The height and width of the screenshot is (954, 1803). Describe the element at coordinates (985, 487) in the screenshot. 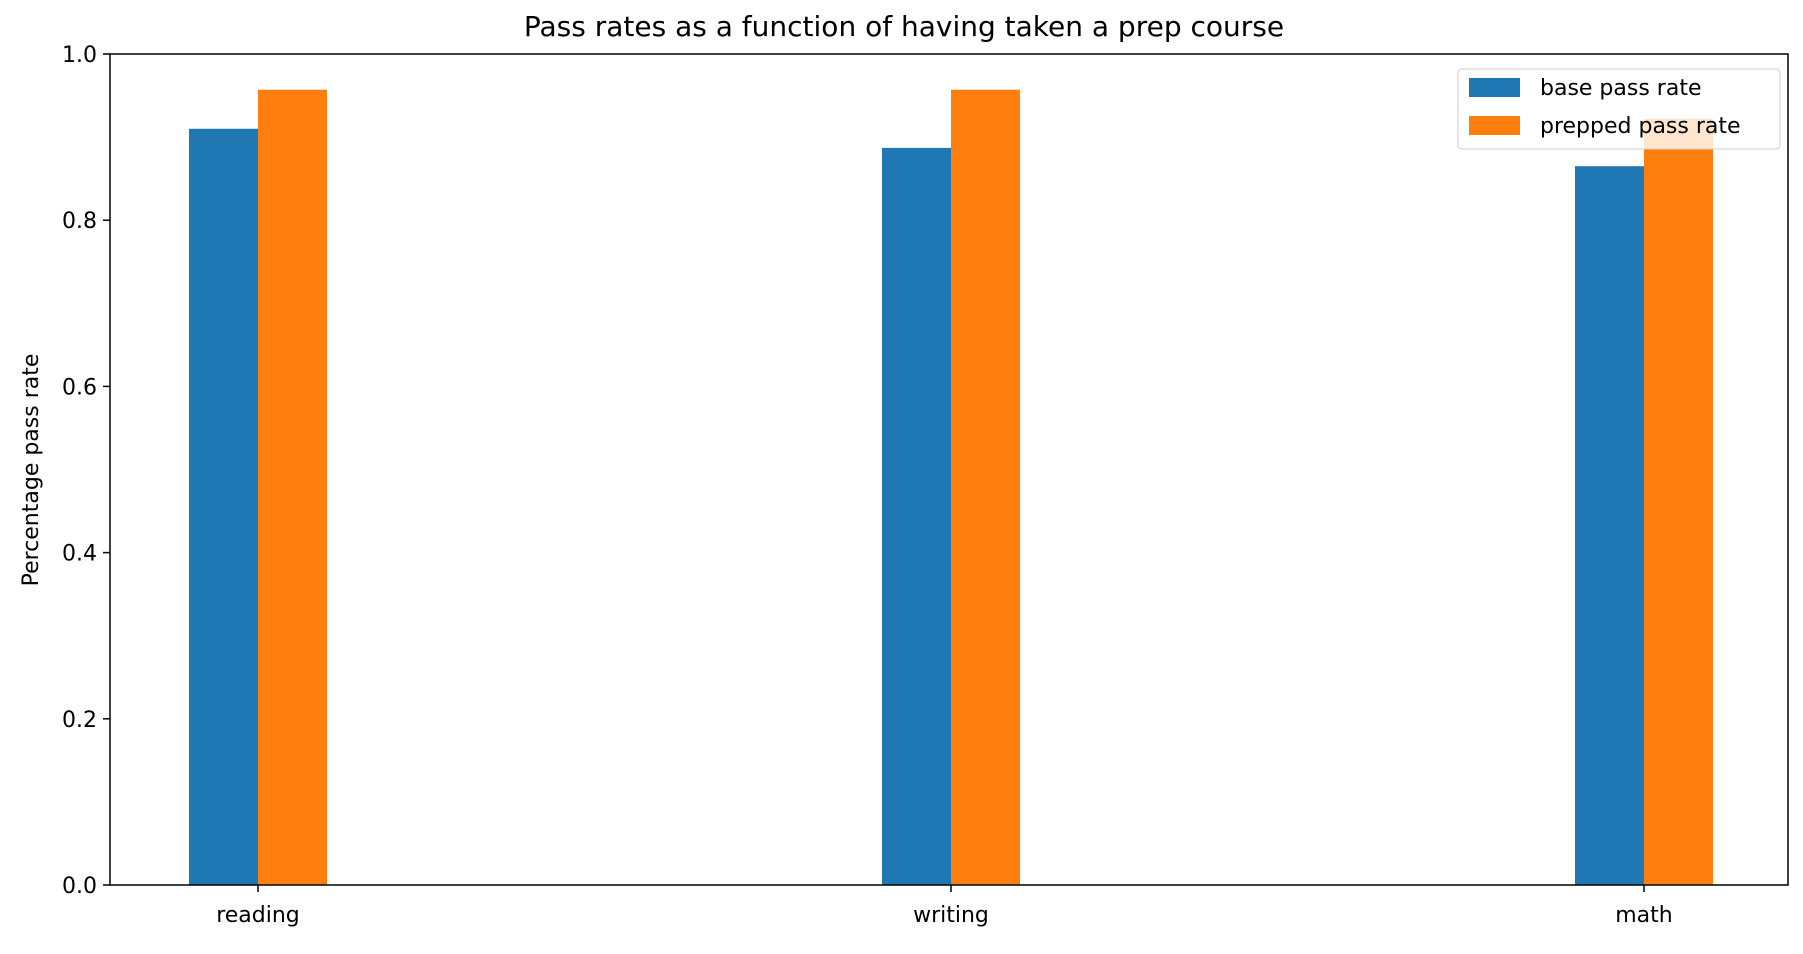

I see `bar-writing-prepped` at that location.